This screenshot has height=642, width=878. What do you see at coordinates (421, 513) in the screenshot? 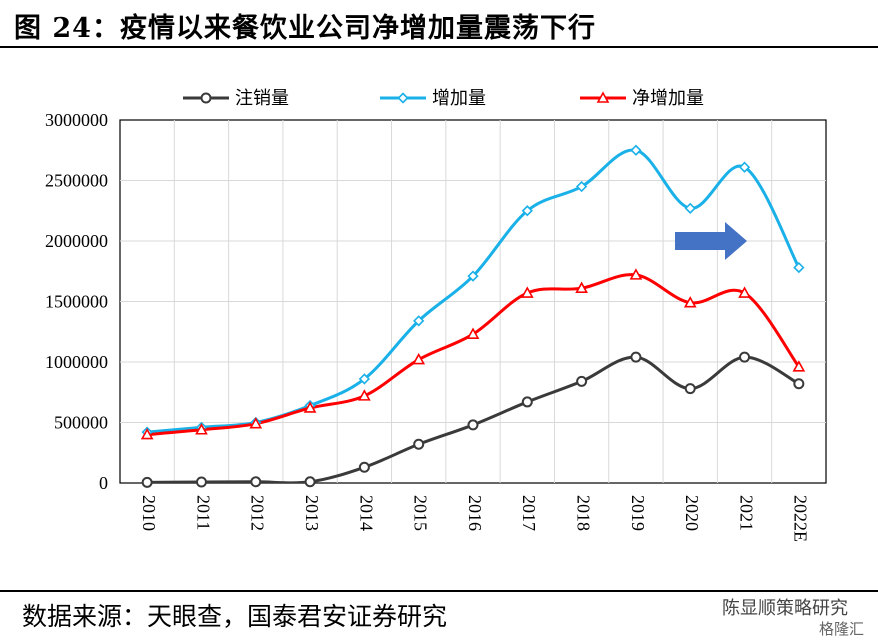
I see `x-tick-label: 2015` at bounding box center [421, 513].